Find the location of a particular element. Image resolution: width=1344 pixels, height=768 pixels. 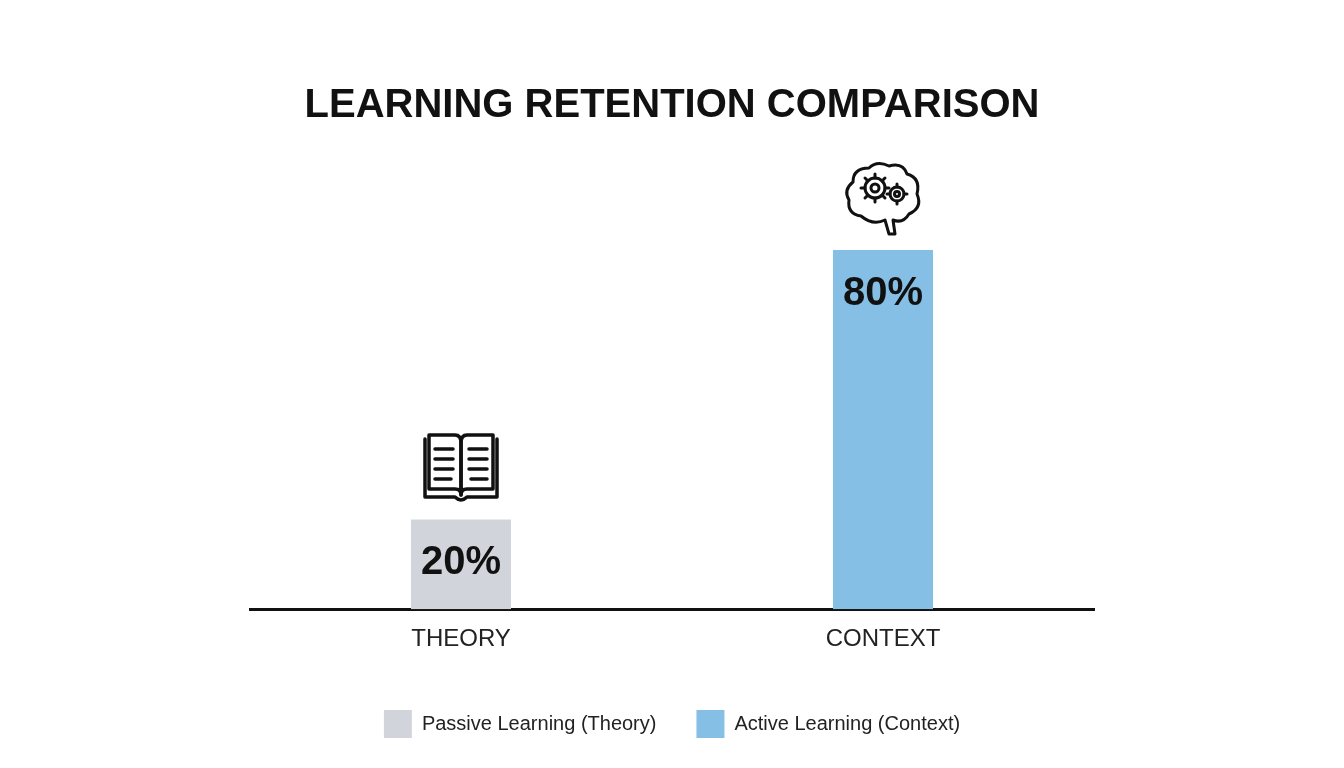

chart-title: LEARNING RETENTION COMPARISON is located at coordinates (672, 103).